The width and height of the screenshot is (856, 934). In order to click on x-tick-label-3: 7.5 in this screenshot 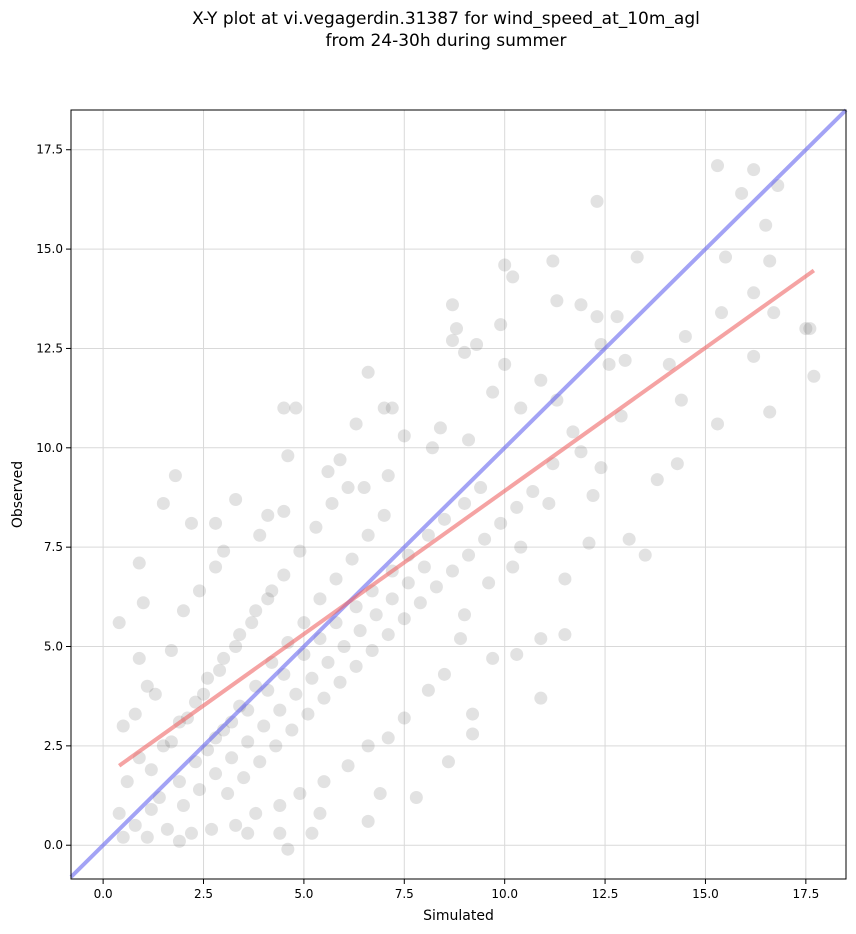, I will do `click(404, 894)`.